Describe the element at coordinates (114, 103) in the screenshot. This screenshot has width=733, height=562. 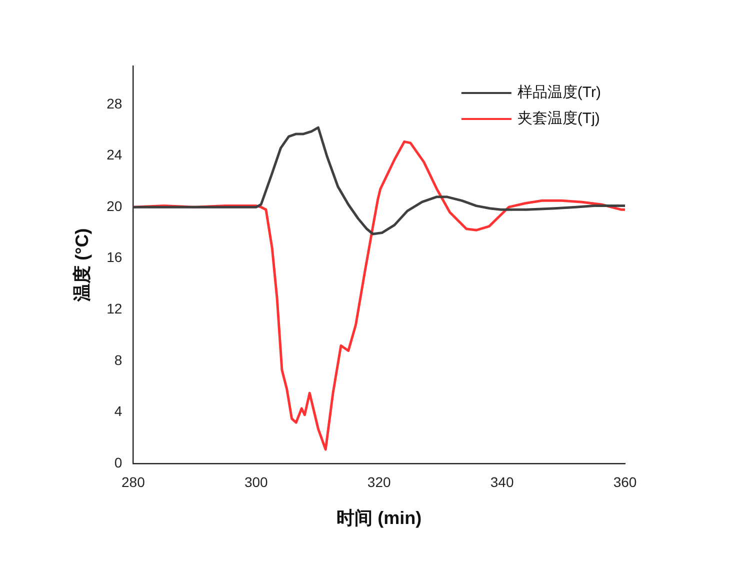
I see `y-tick-label: 28` at that location.